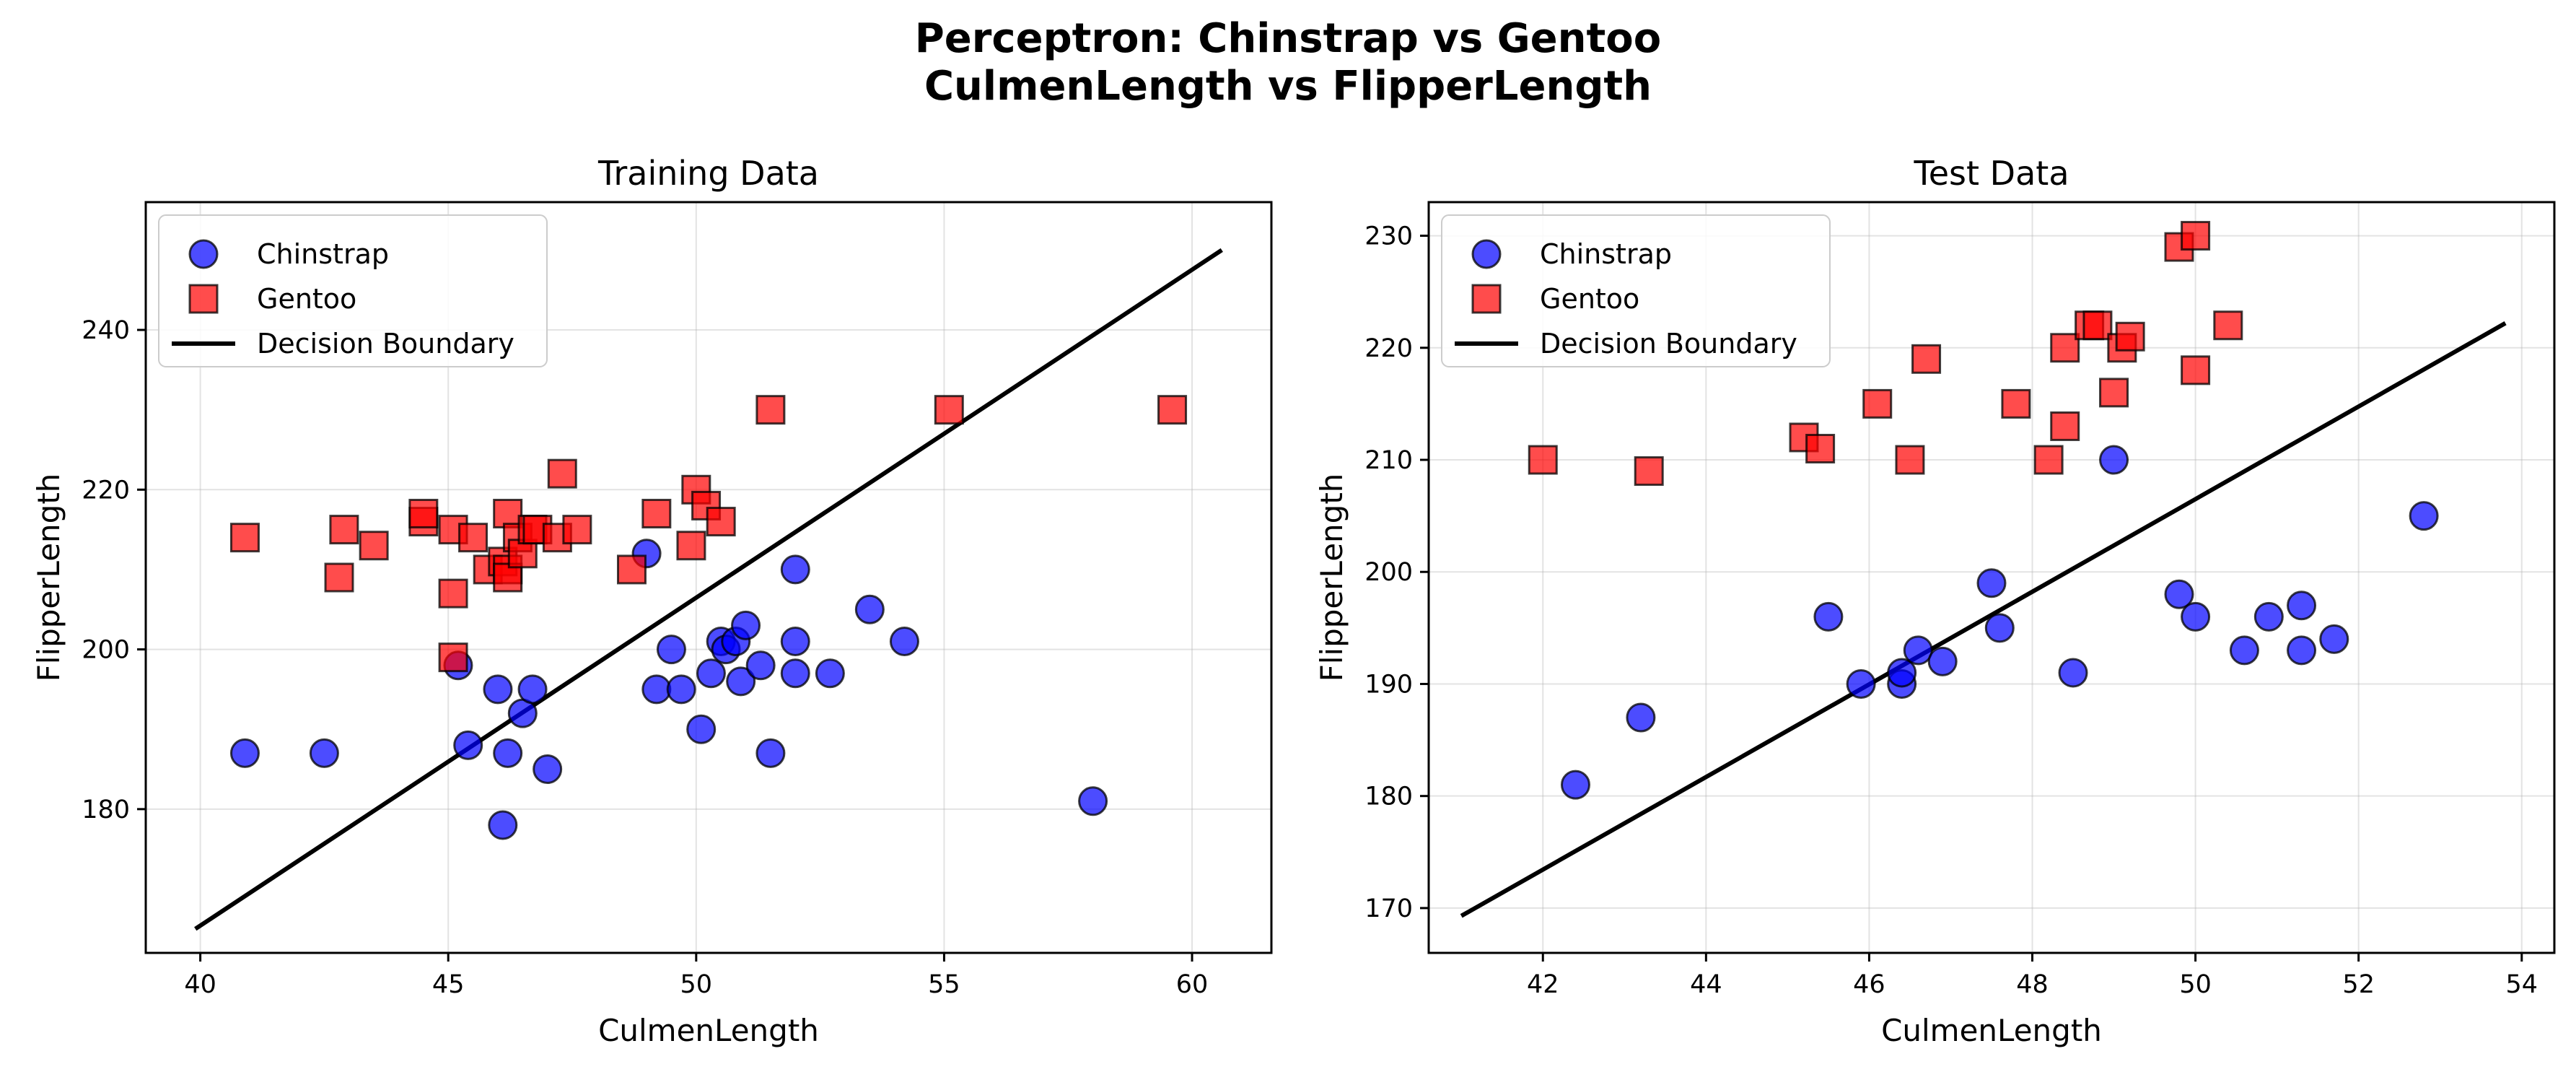 The height and width of the screenshot is (1072, 2576). What do you see at coordinates (106, 650) in the screenshot?
I see `chart-1-y-tick-label: 200` at bounding box center [106, 650].